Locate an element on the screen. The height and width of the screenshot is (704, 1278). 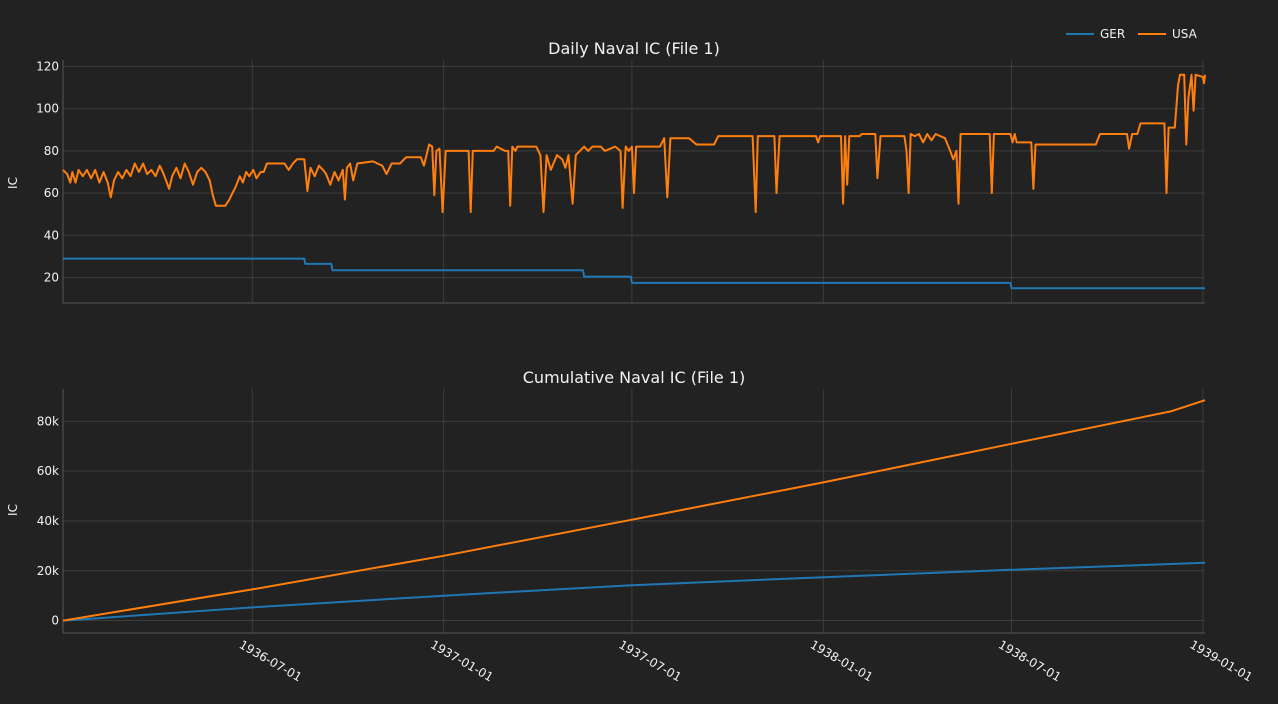
y-tick-labels: 0 20k 40k 60k 80k is located at coordinates (48, 520).